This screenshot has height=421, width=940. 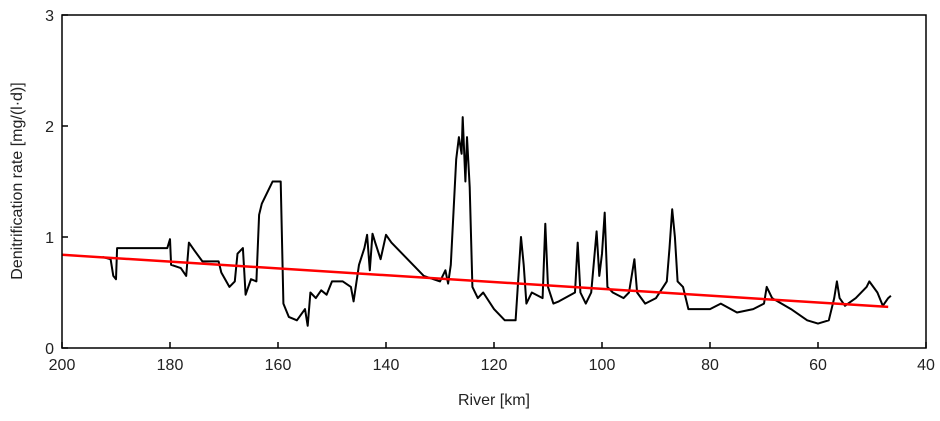 What do you see at coordinates (926, 365) in the screenshot?
I see `x-tick-label: 40` at bounding box center [926, 365].